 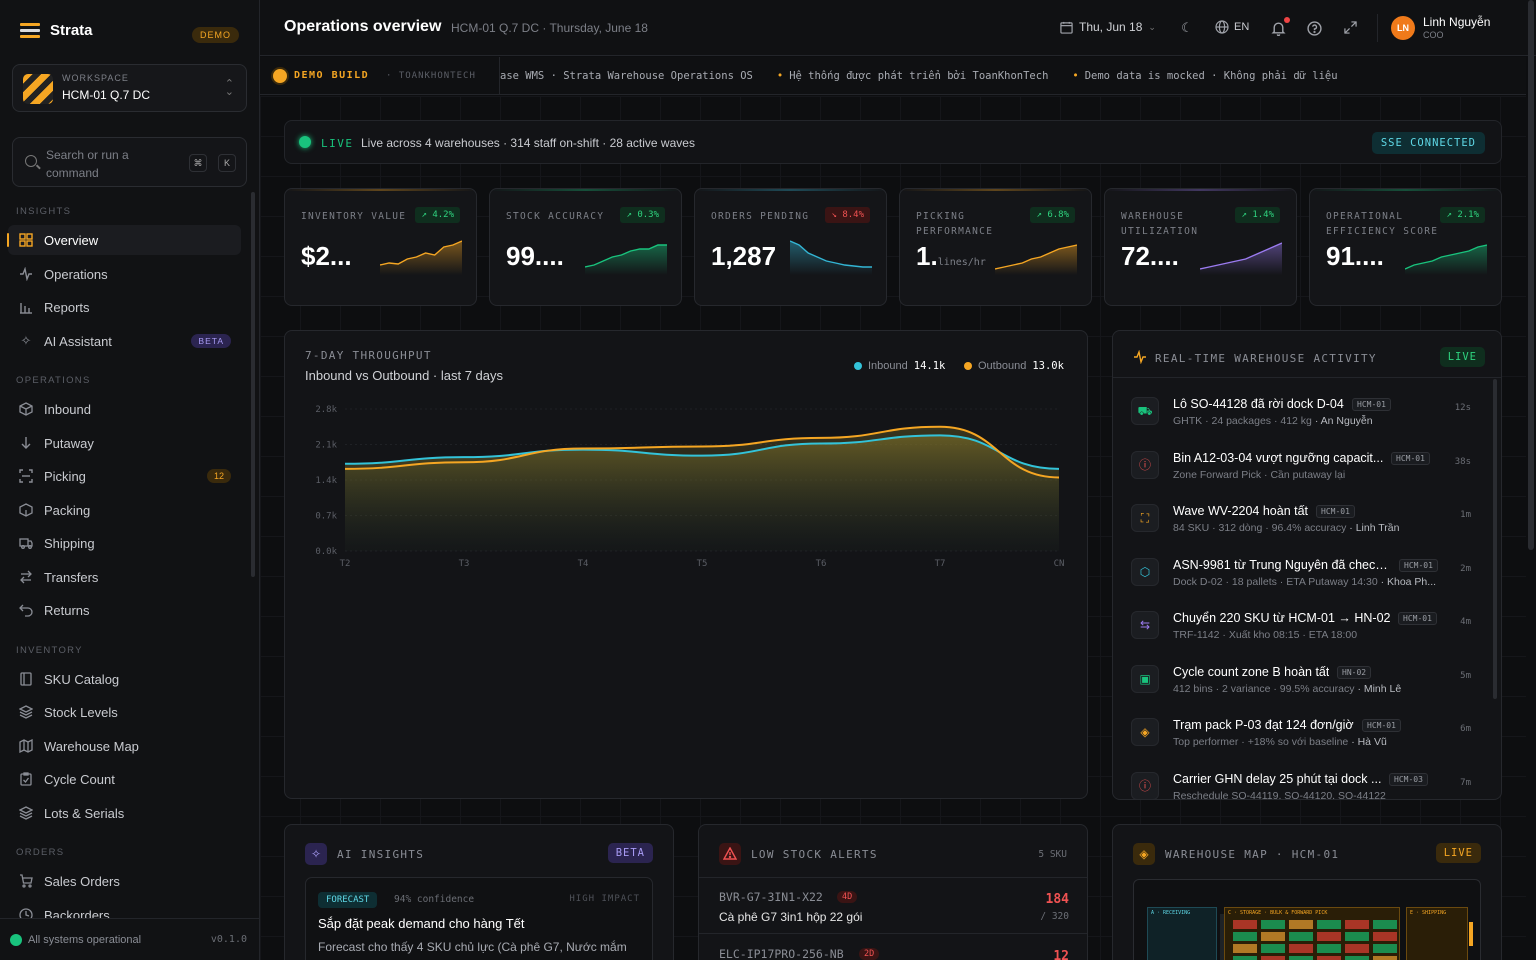 I want to click on zone-storage: C · STORAGE · BULK & FORWARD PICK, so click(x=1312, y=933).